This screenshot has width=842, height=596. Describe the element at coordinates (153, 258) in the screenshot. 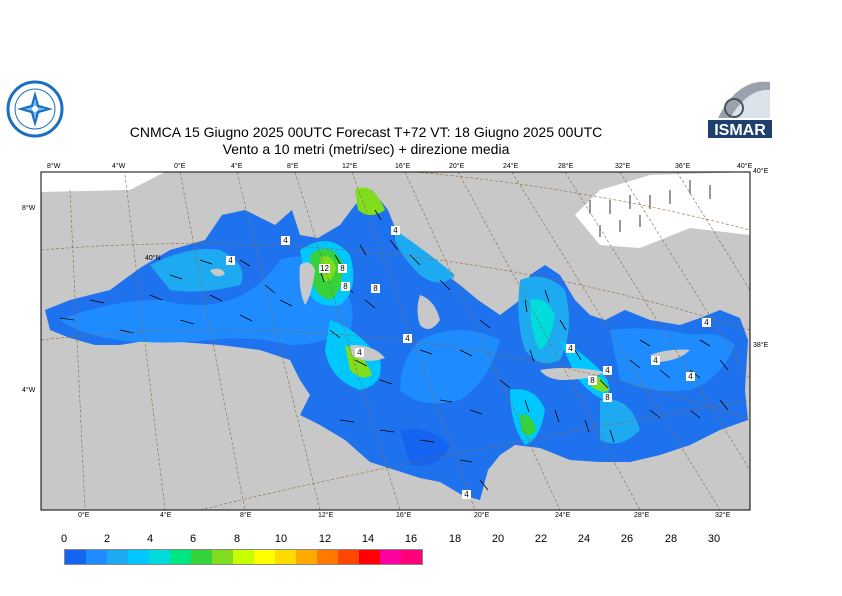

I see `lat-tick: 40°N` at that location.